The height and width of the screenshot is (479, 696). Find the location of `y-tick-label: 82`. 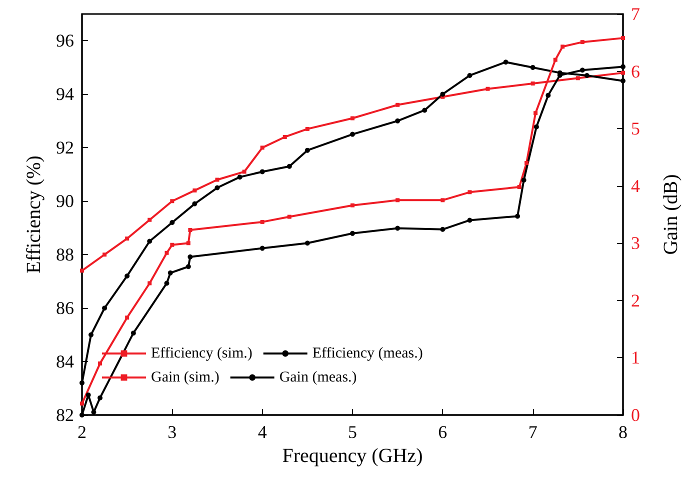

y-tick-label: 82 is located at coordinates (65, 415).